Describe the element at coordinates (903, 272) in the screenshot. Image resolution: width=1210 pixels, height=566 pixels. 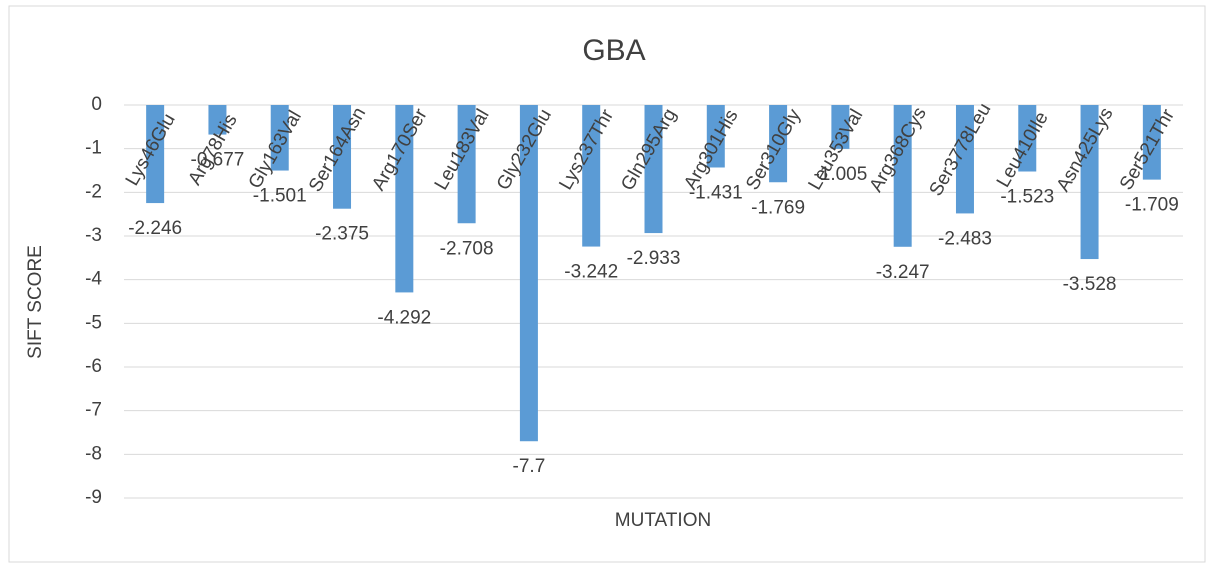
I see `value-label: -3.247` at that location.